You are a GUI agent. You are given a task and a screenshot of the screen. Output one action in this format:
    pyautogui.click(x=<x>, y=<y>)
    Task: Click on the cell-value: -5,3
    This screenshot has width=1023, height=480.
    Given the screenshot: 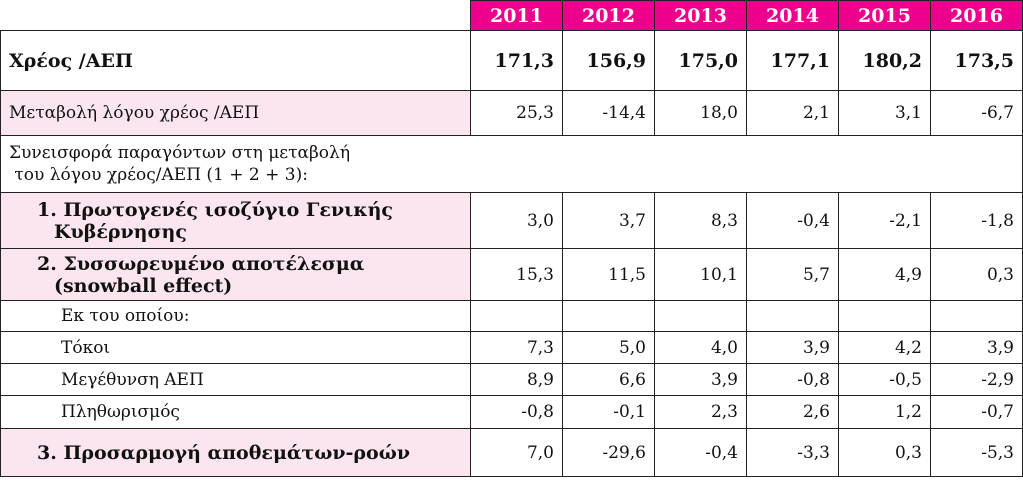 What is the action you would take?
    pyautogui.click(x=976, y=452)
    